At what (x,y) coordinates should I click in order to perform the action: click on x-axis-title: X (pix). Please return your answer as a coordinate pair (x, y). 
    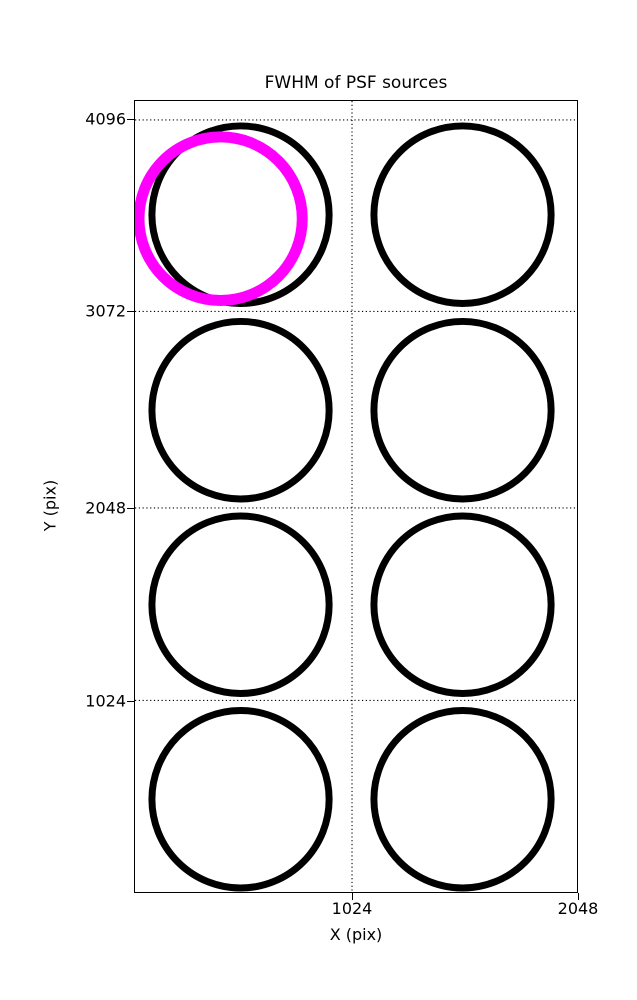
    Looking at the image, I should click on (356, 934).